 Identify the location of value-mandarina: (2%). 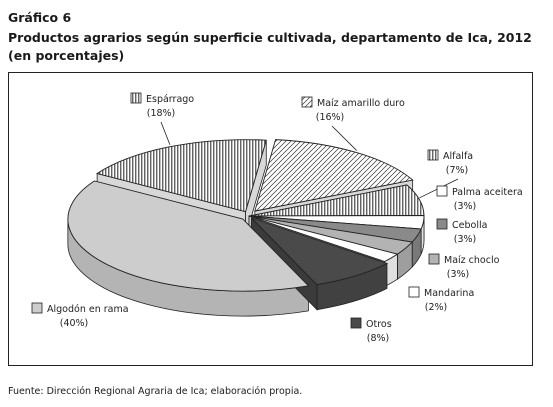
(436, 307).